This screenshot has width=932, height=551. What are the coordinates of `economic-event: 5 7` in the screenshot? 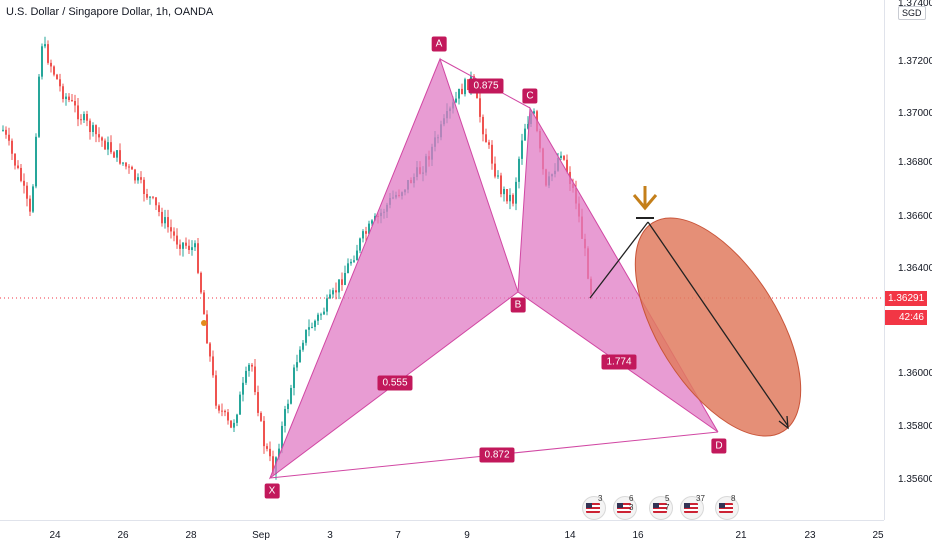 It's located at (661, 507).